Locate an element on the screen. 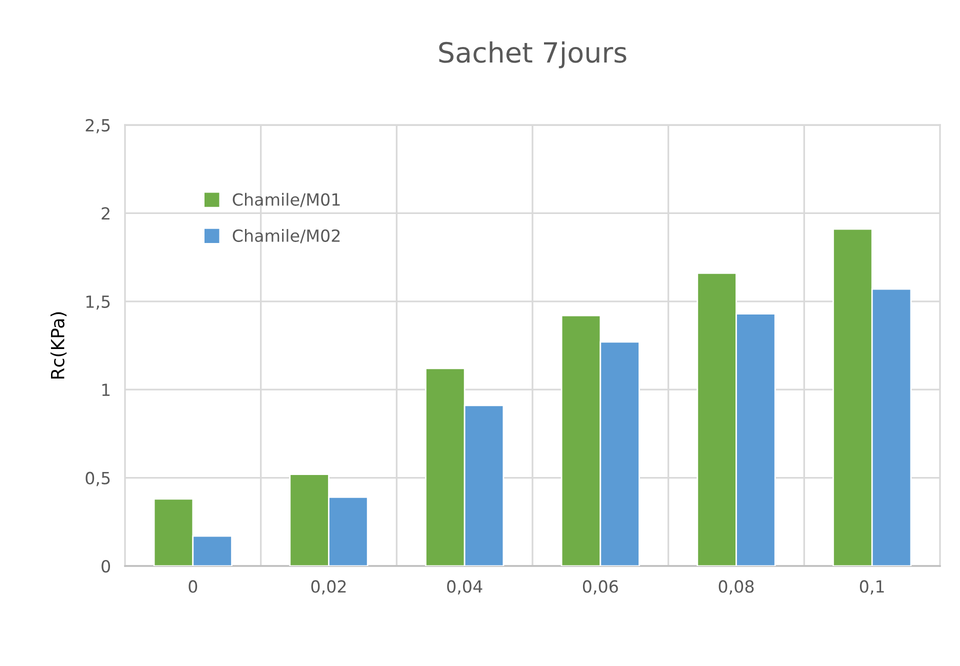 The width and height of the screenshot is (960, 666). y-tick-label: 0,5 is located at coordinates (98, 479).